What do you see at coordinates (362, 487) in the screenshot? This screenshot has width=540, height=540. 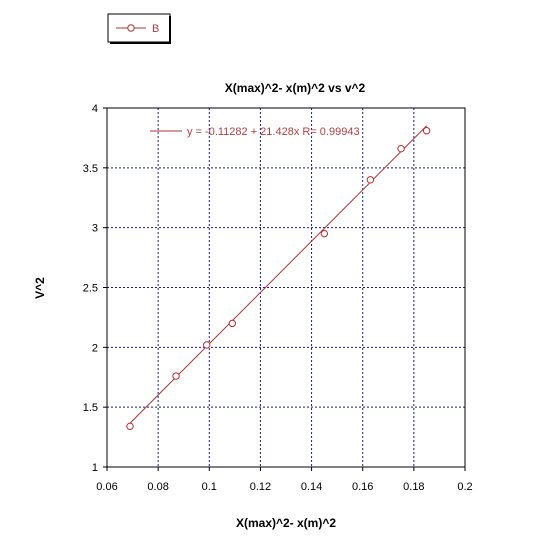 I see `x-tick-label: 0.16` at bounding box center [362, 487].